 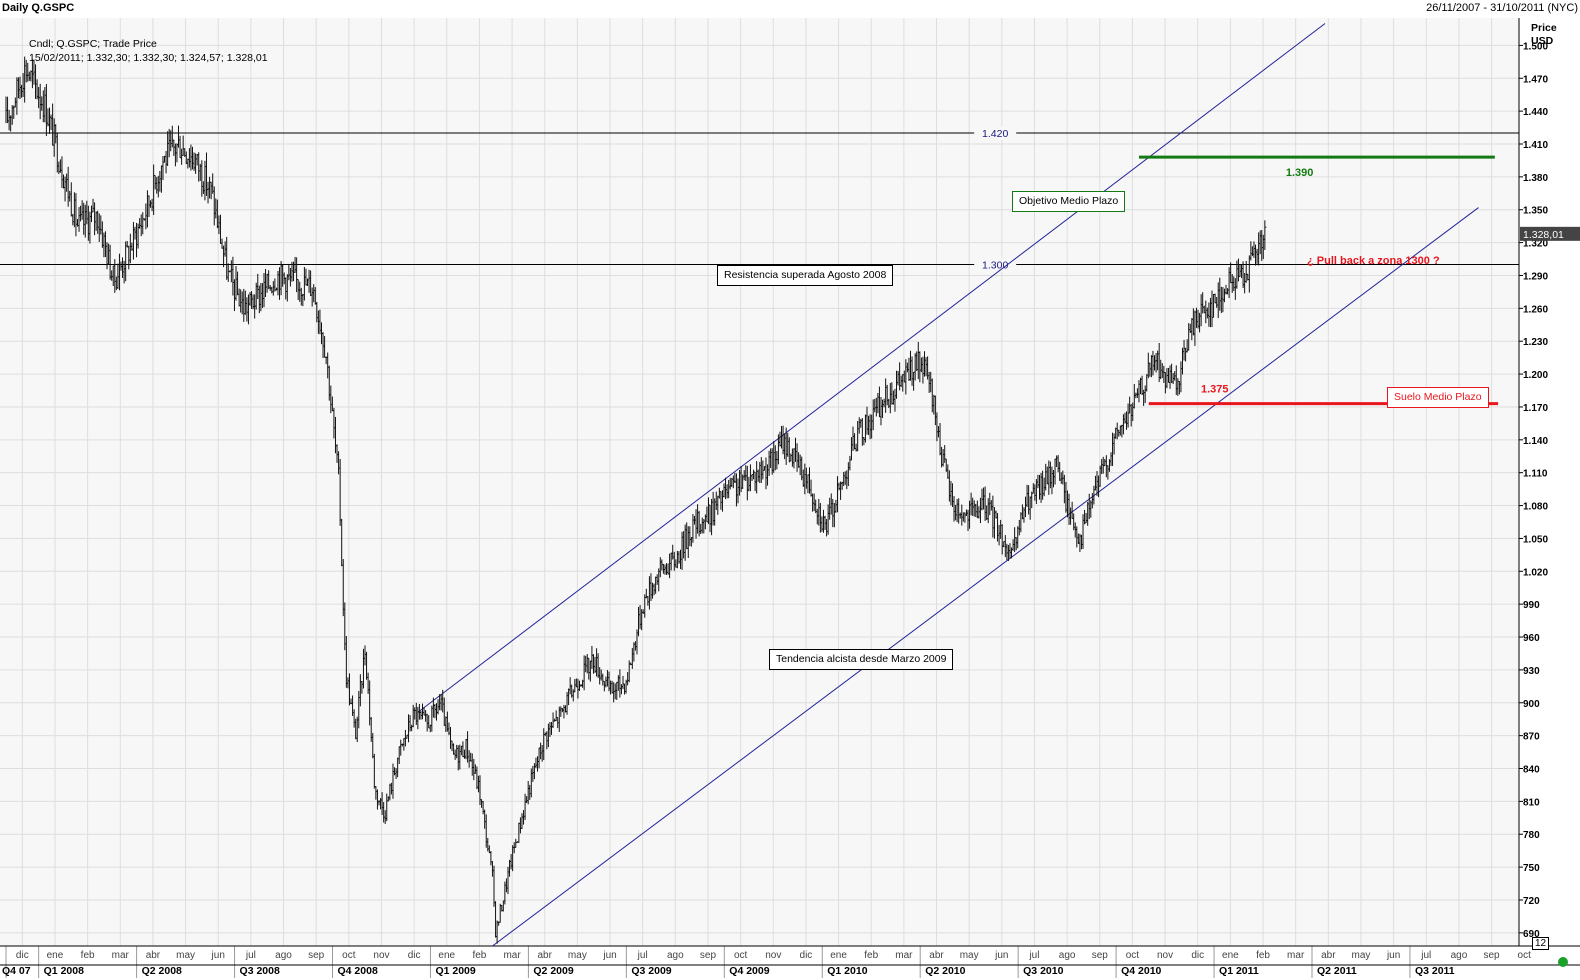 I want to click on resistance-annotation: Resistencia superada Agosto 2008, so click(x=805, y=275).